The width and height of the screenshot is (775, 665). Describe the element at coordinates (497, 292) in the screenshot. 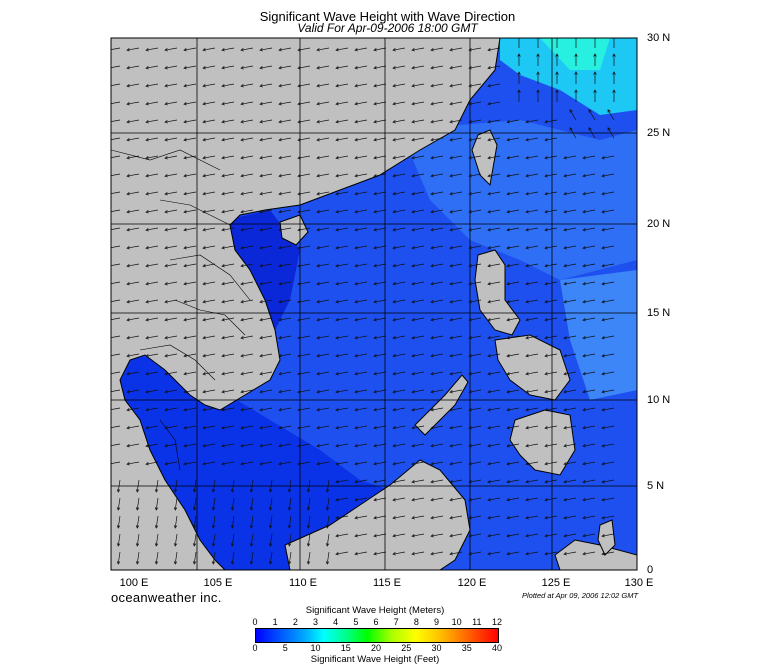

I see `land-luzon` at that location.